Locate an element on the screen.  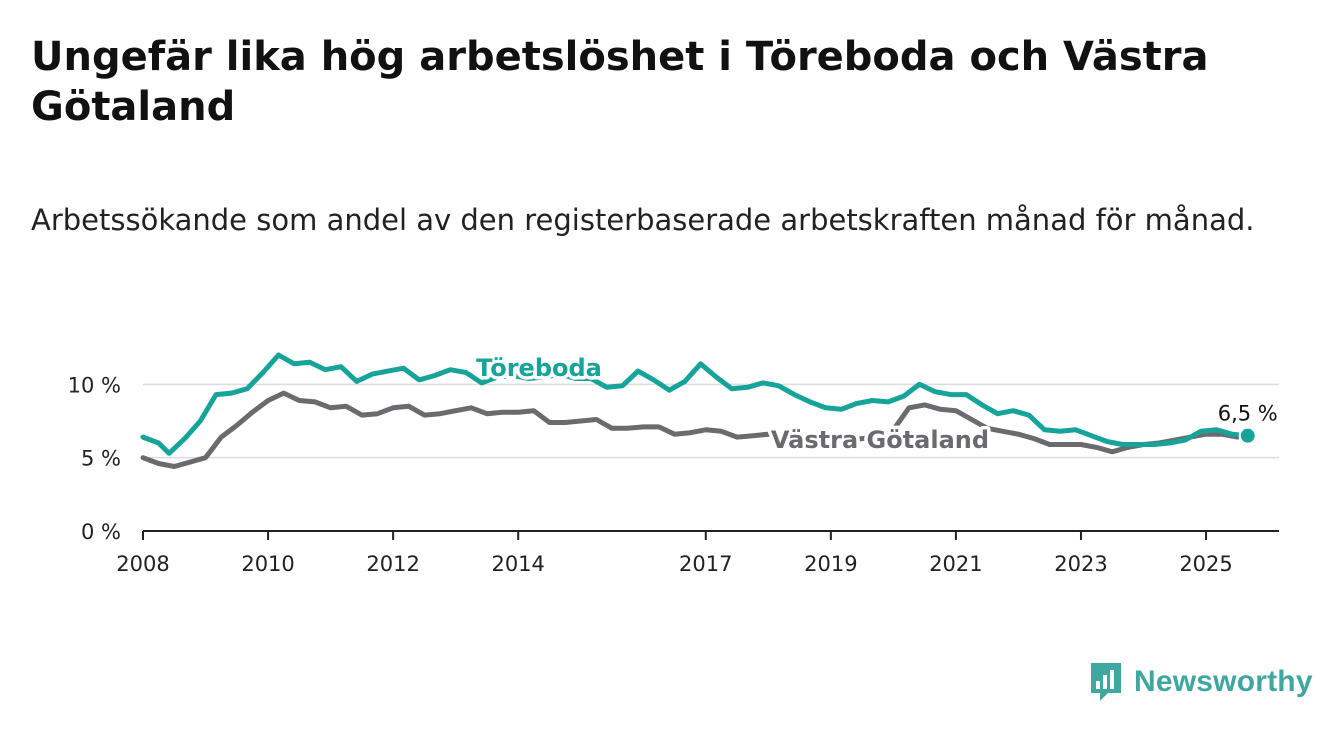
x-tick-label: 2021 is located at coordinates (955, 564).